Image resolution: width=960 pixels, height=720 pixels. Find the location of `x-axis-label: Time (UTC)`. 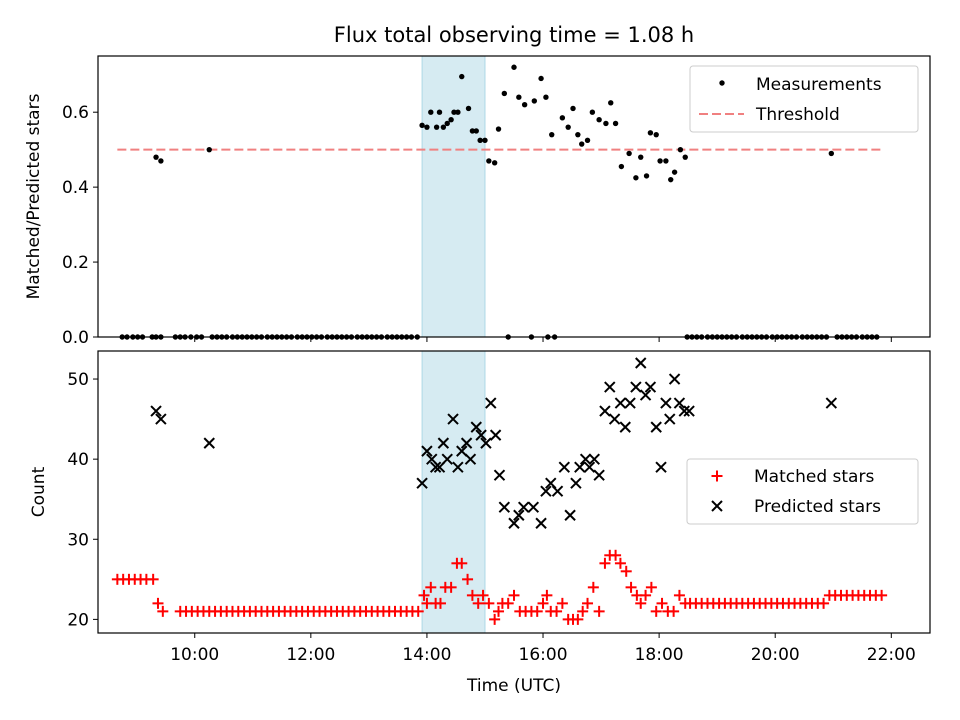

x-axis-label: Time (UTC) is located at coordinates (513, 686).